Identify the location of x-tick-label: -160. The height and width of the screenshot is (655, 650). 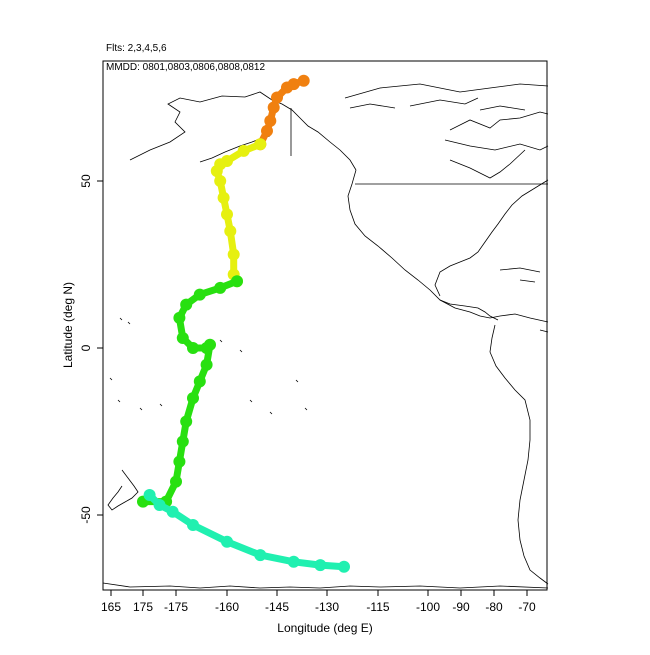
(227, 607).